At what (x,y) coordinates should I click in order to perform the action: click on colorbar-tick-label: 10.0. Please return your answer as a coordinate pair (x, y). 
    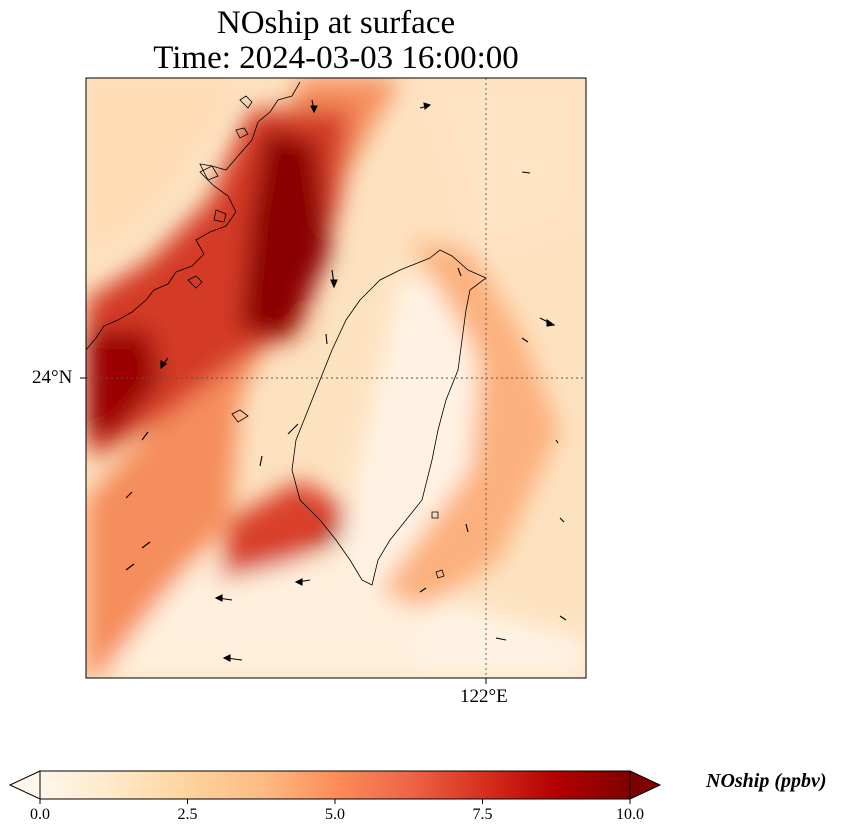
    Looking at the image, I should click on (630, 814).